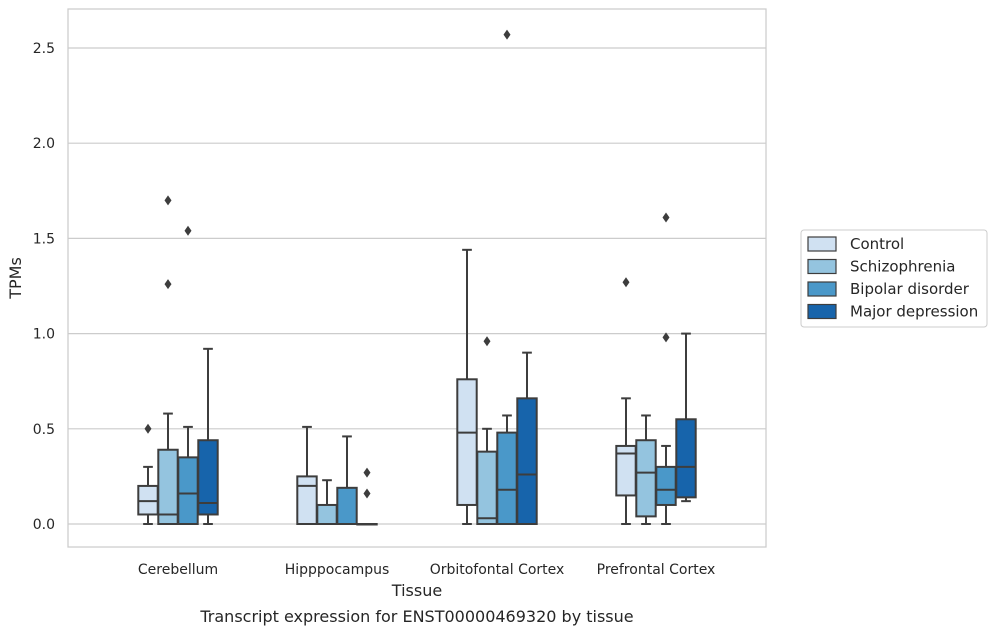 This screenshot has height=634, width=997. Describe the element at coordinates (44, 525) in the screenshot. I see `y-tick-label-0: 0.0` at that location.